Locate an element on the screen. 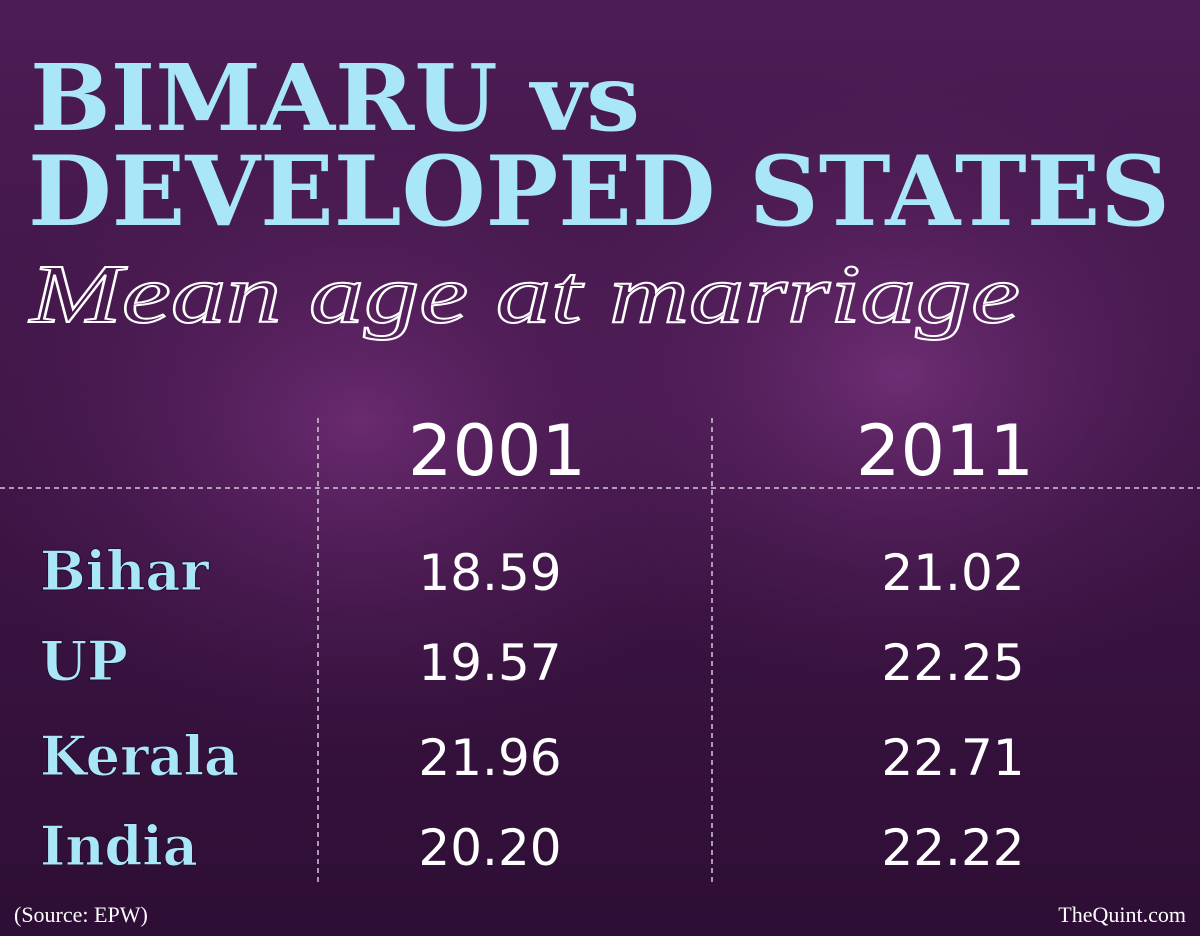 The height and width of the screenshot is (936, 1200). cell-value: 19.57 is located at coordinates (489, 663).